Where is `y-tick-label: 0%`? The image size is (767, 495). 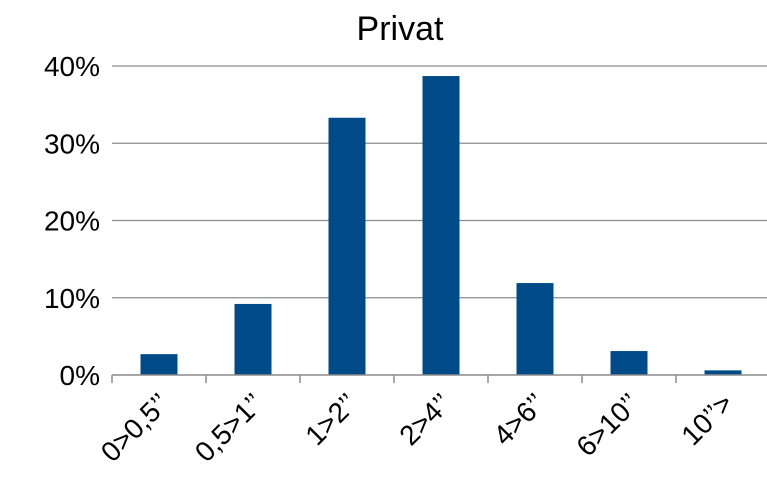
y-tick-label: 0% is located at coordinates (80, 375).